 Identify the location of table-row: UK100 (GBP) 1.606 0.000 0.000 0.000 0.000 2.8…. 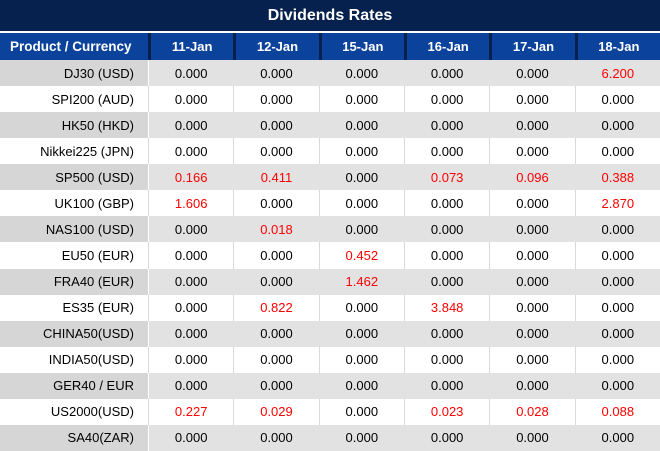
(330, 203).